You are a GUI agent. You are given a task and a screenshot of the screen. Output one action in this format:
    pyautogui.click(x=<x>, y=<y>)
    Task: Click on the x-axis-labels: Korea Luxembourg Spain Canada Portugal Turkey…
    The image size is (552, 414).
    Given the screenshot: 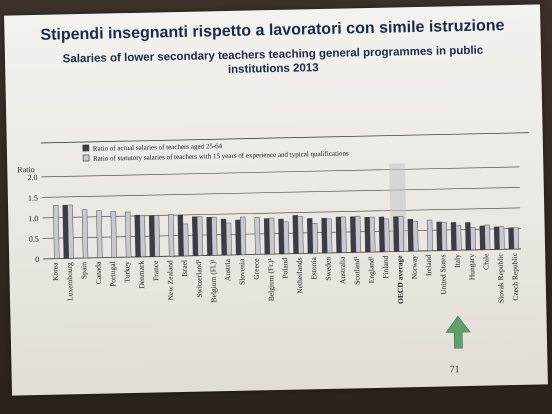 What is the action you would take?
    pyautogui.click(x=285, y=278)
    